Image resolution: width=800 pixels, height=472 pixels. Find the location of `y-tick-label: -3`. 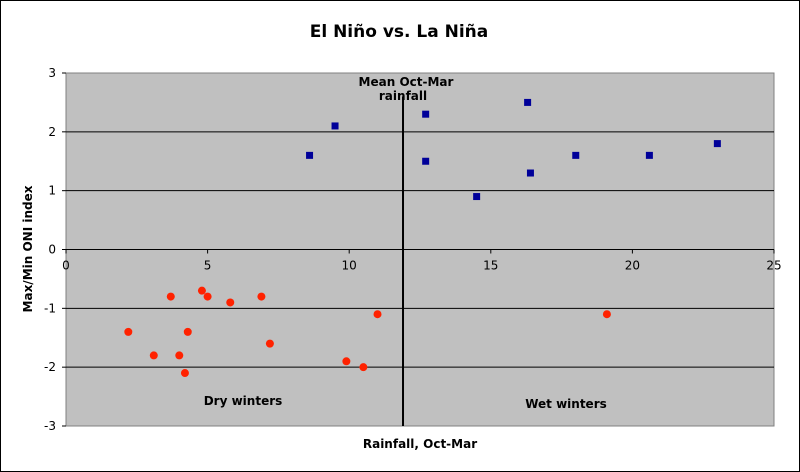

y-tick-label: -3 is located at coordinates (50, 426).